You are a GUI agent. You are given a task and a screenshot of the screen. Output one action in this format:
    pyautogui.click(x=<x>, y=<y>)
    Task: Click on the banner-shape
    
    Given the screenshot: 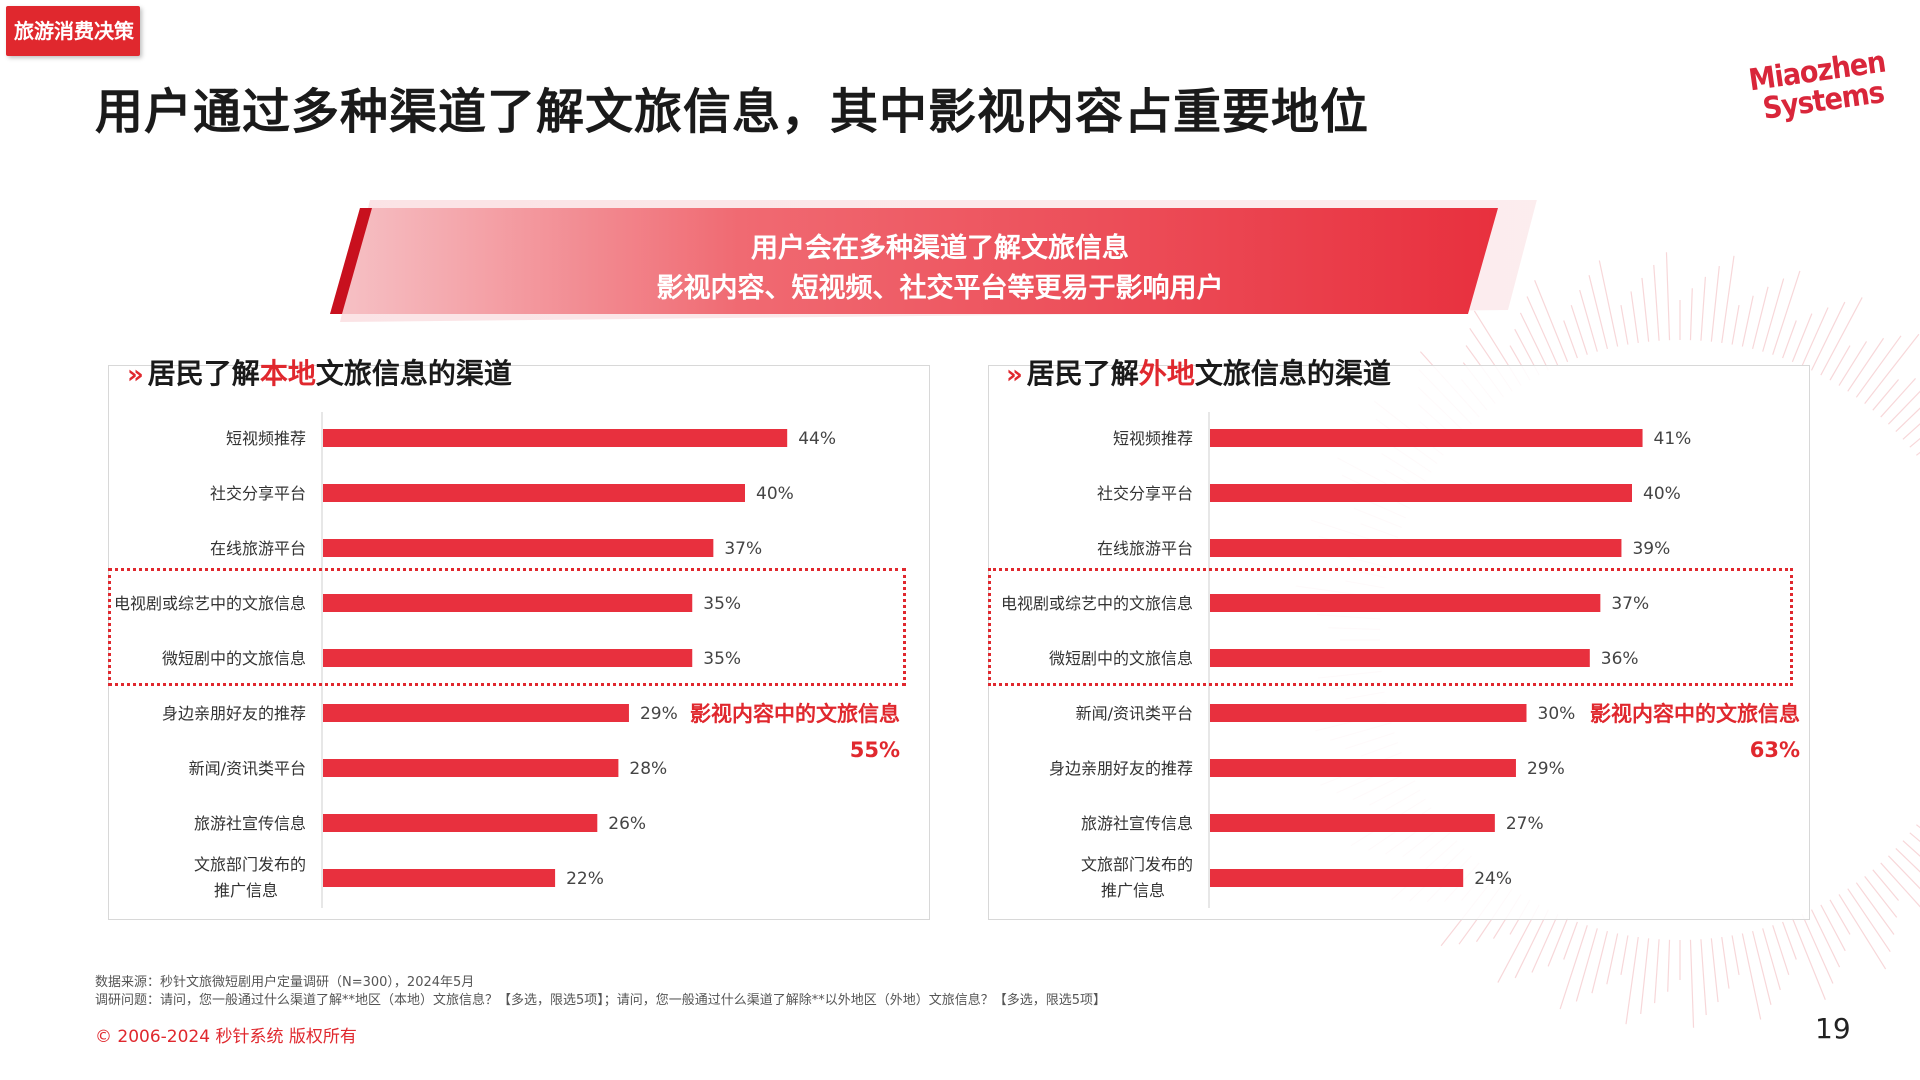 What is the action you would take?
    pyautogui.click(x=933, y=261)
    